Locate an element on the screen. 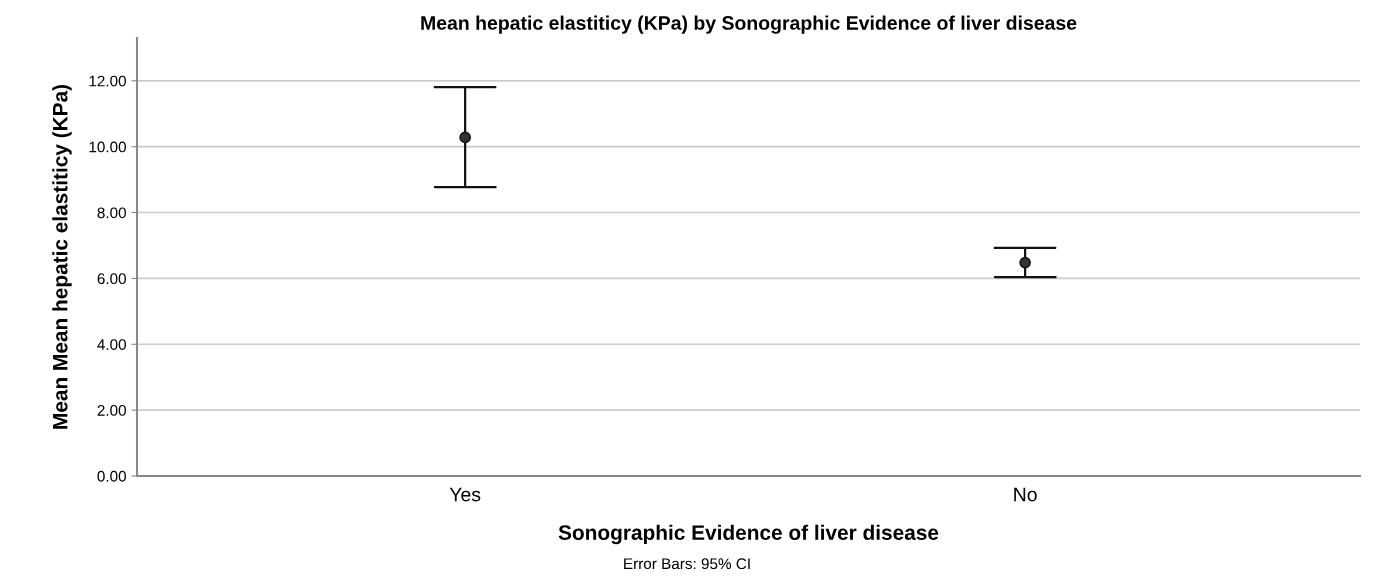 The image size is (1374, 586). y-tick-label: 0.00 is located at coordinates (111, 476).